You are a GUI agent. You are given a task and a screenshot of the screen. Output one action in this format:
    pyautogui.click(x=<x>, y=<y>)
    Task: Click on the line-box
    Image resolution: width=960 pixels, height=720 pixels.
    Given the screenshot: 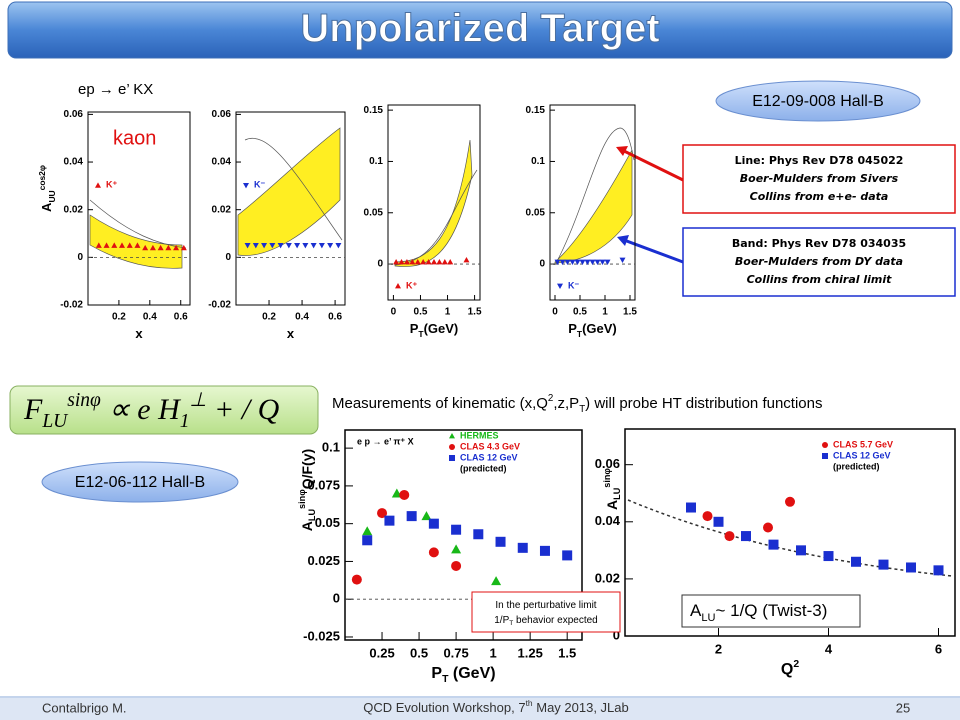 What is the action you would take?
    pyautogui.click(x=819, y=179)
    